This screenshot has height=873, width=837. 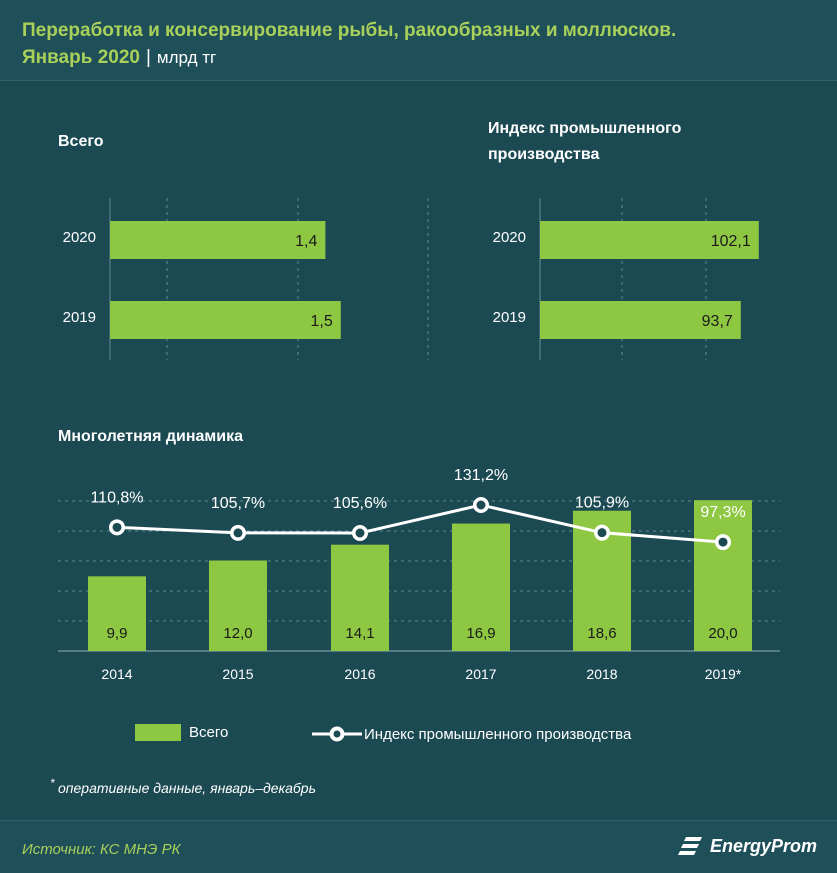 What do you see at coordinates (81, 57) in the screenshot?
I see `title-period: Январь 2020` at bounding box center [81, 57].